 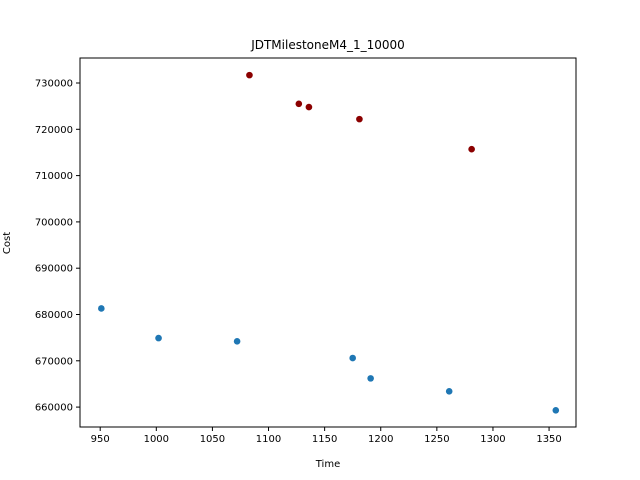 What do you see at coordinates (380, 439) in the screenshot?
I see `x-tick-label: 1200` at bounding box center [380, 439].